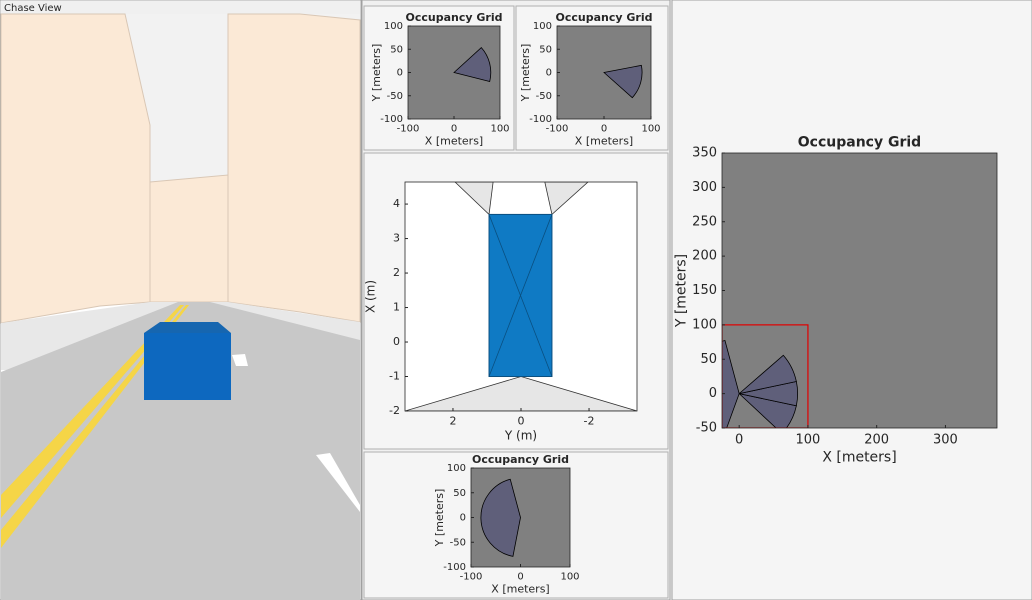 Image resolution: width=1032 pixels, height=600 pixels. I want to click on y-tick-label: 250, so click(704, 221).